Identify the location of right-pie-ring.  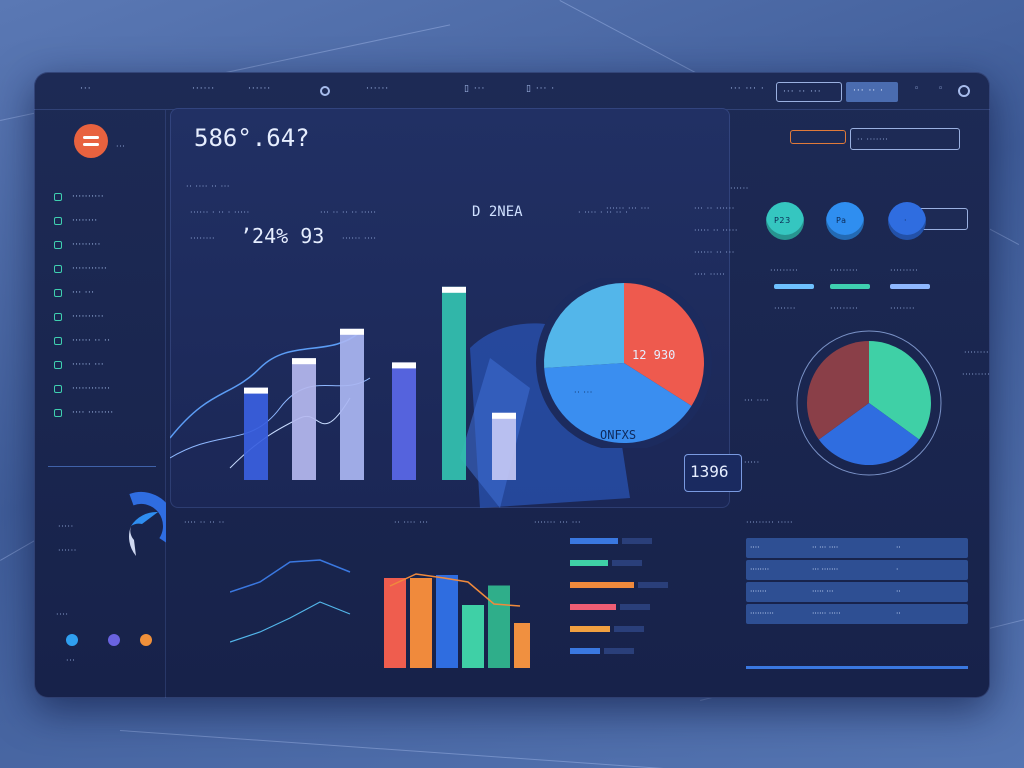
(869, 403).